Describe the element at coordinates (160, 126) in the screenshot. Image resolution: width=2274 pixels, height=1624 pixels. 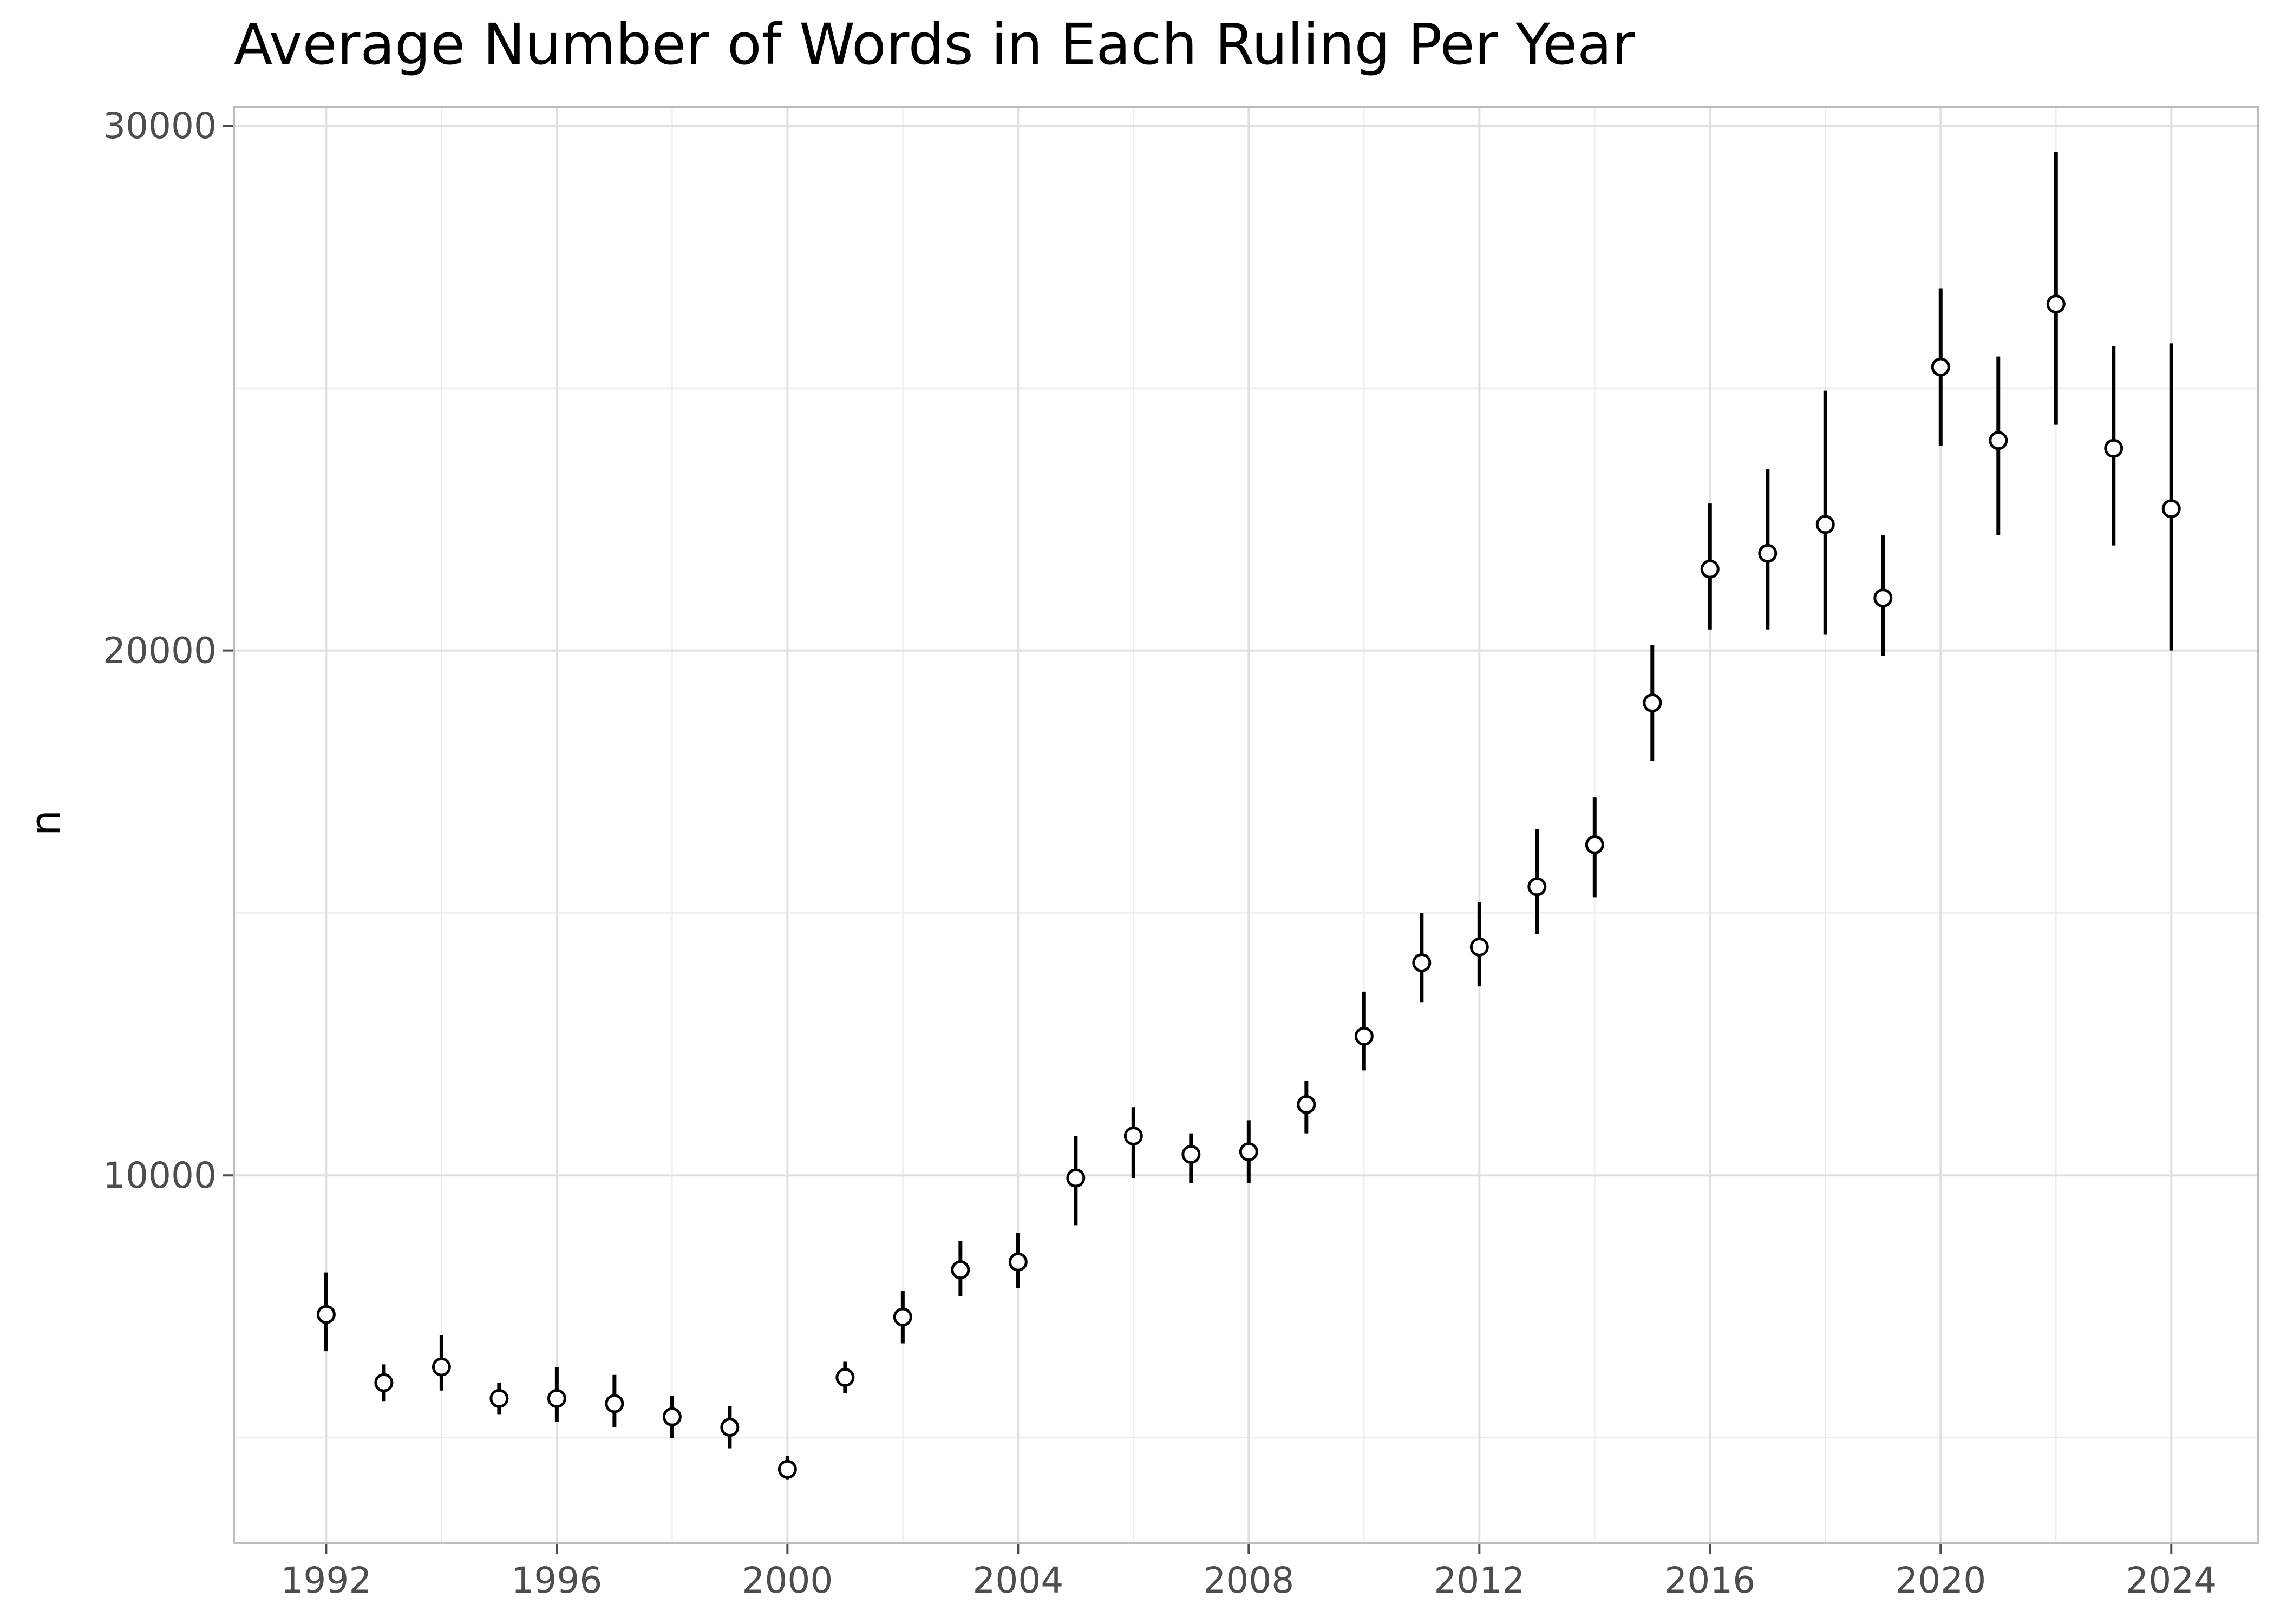
I see `y-tick-label: 30000` at that location.